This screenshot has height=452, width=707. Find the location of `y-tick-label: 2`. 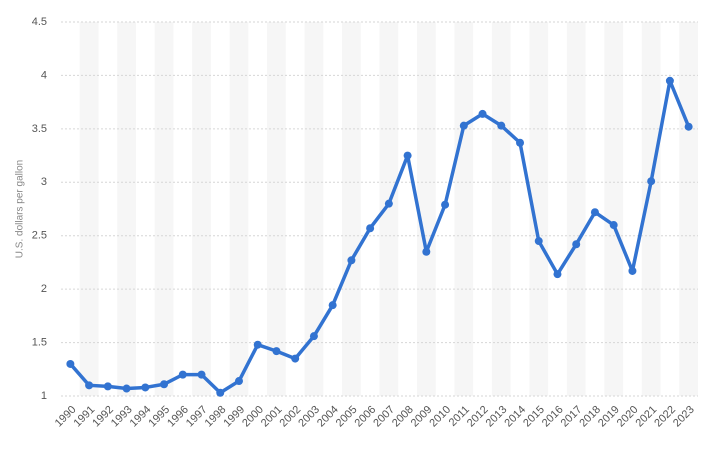

y-tick-label: 2 is located at coordinates (44, 289).